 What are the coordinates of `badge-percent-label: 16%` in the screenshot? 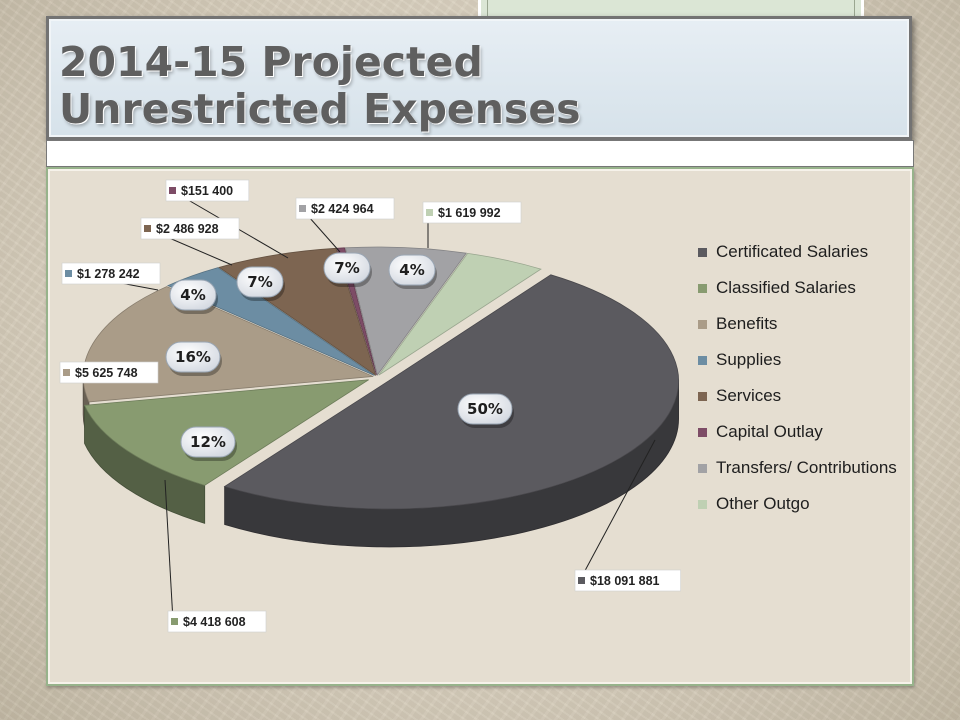 It's located at (193, 357).